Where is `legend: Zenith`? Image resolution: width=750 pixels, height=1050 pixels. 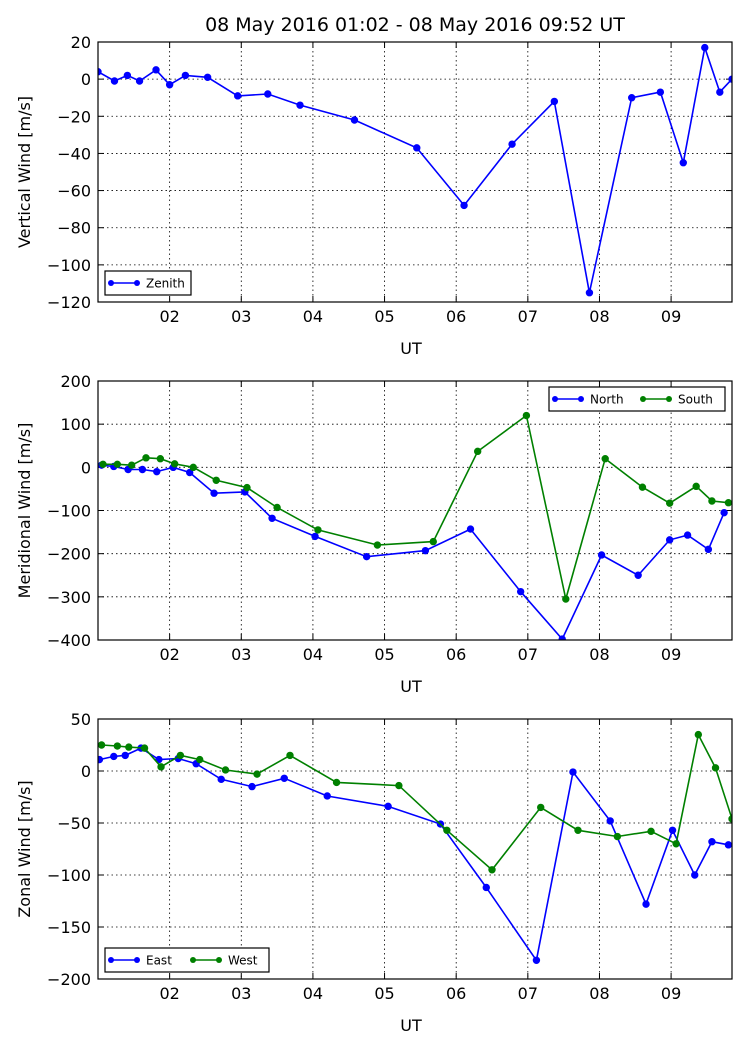
legend: Zenith is located at coordinates (148, 283).